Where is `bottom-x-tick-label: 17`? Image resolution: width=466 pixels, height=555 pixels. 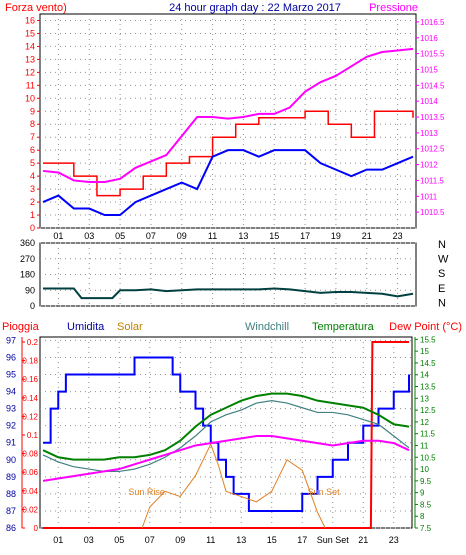
bottom-x-tick-label: 17 is located at coordinates (302, 540).